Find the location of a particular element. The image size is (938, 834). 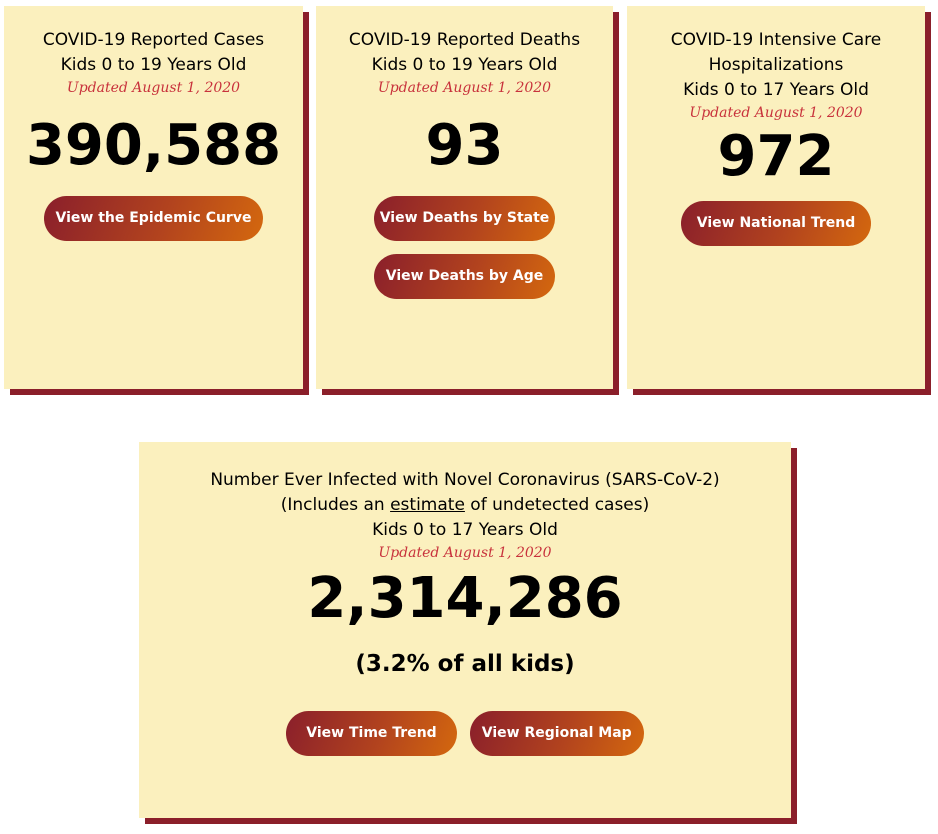

infected-count: 2,314,286 is located at coordinates (465, 598).